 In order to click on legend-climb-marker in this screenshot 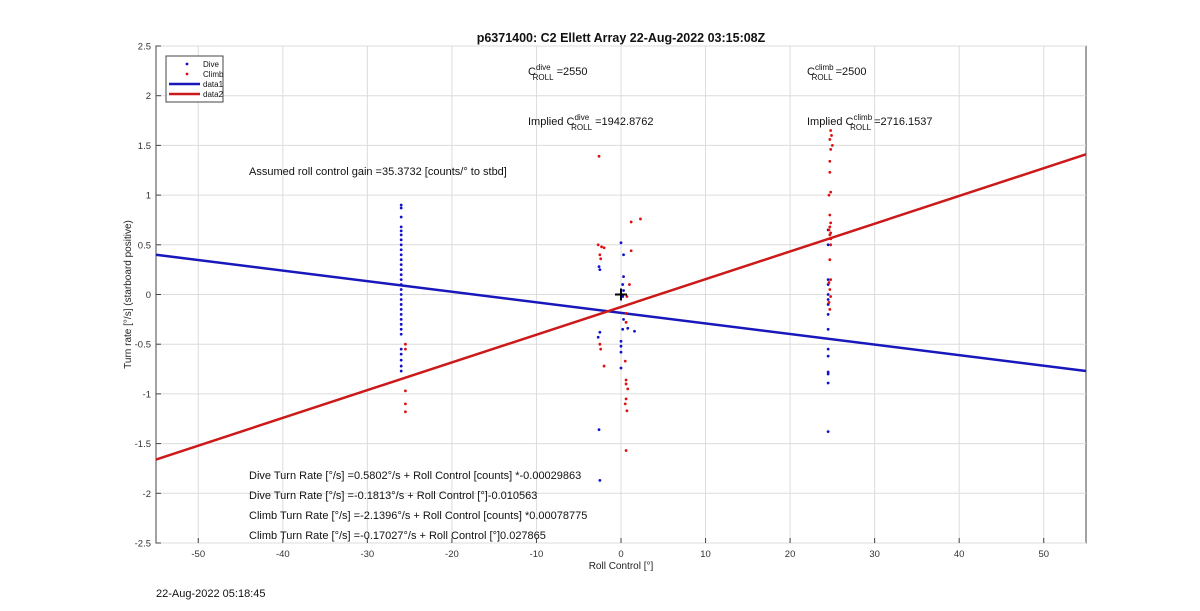, I will do `click(187, 74)`.